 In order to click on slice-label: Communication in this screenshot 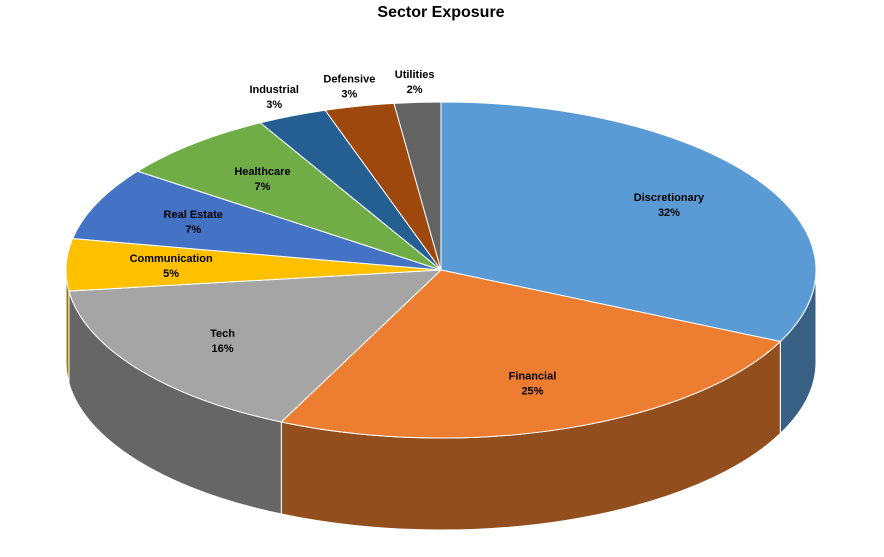, I will do `click(171, 259)`.